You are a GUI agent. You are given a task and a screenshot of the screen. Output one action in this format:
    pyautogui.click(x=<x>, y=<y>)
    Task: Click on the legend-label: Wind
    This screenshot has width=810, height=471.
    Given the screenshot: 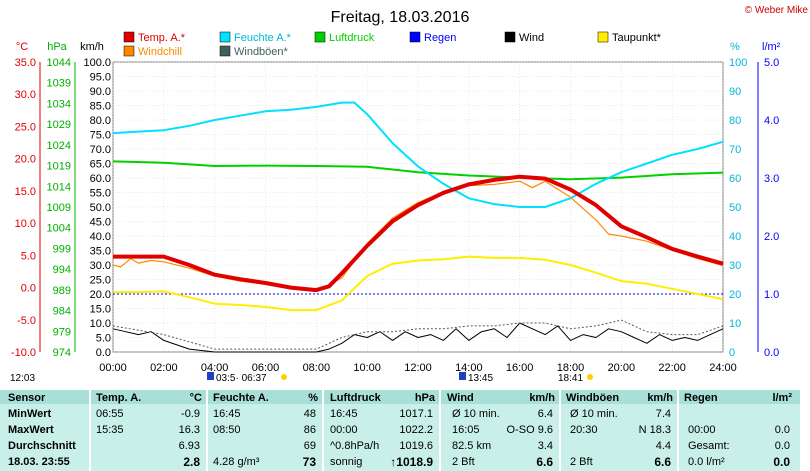 What is the action you would take?
    pyautogui.click(x=531, y=38)
    